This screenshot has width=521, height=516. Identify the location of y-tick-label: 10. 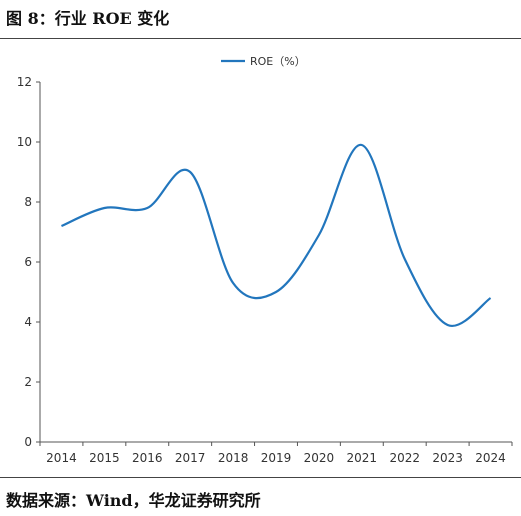
(24, 142).